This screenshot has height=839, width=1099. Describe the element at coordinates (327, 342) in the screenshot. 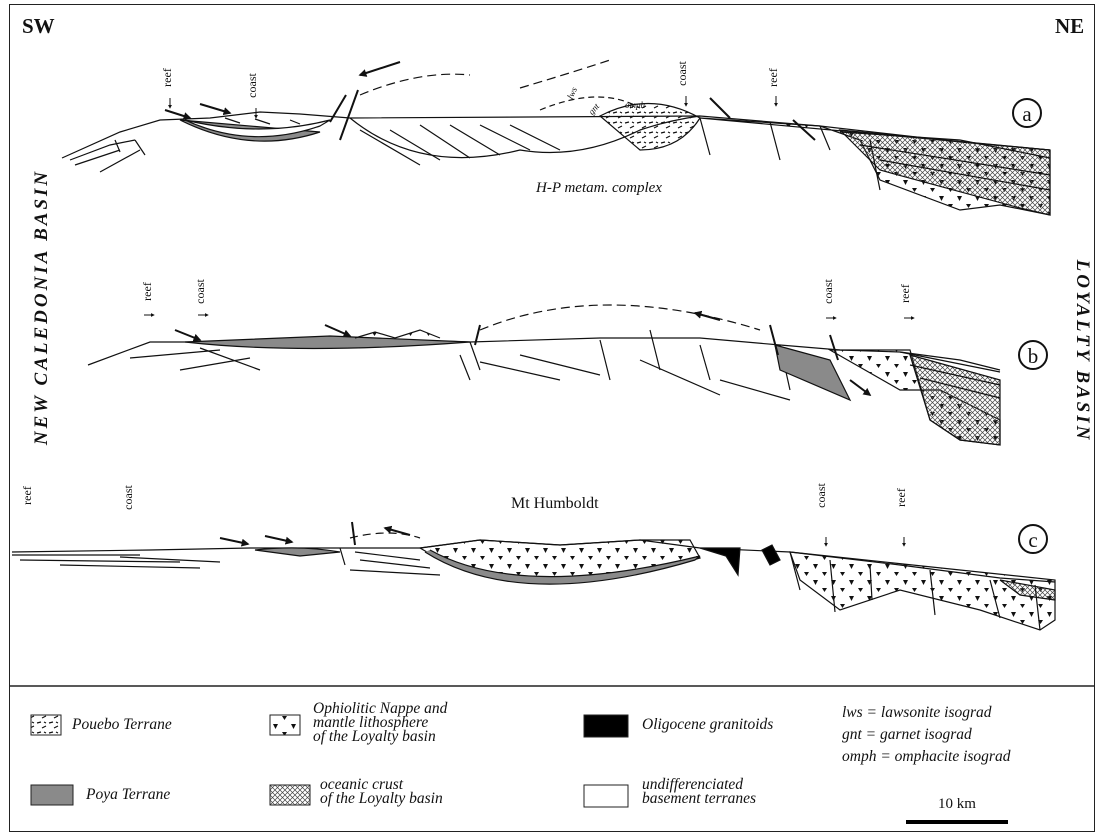

I see `poya-terrane-b` at that location.